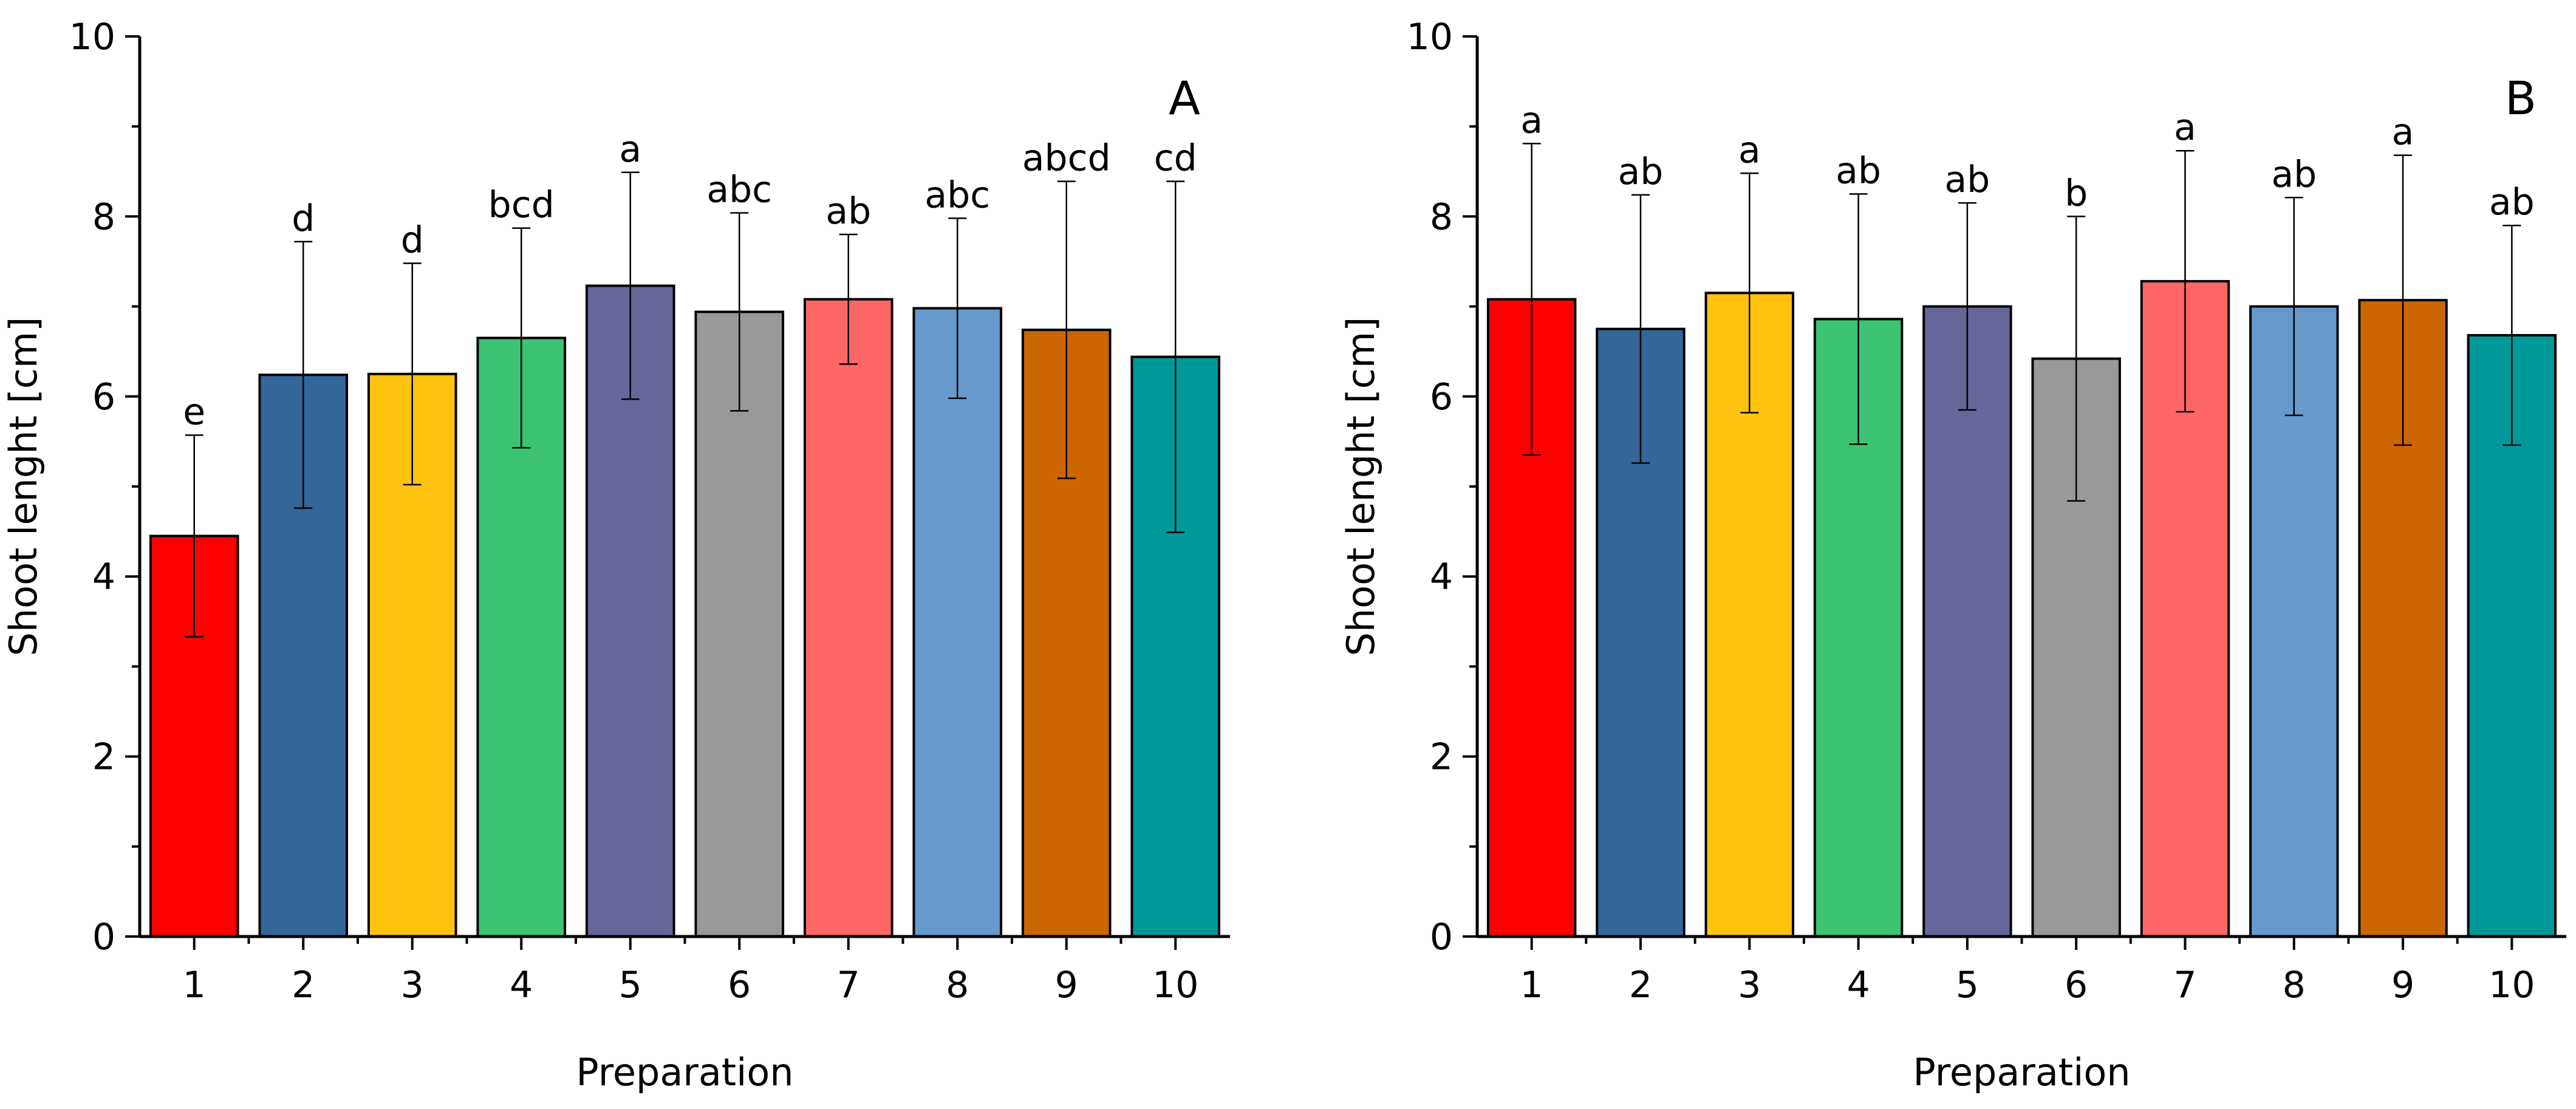 Image resolution: width=2576 pixels, height=1109 pixels. What do you see at coordinates (1175, 985) in the screenshot?
I see `x-tick-label-a-10: 10` at bounding box center [1175, 985].